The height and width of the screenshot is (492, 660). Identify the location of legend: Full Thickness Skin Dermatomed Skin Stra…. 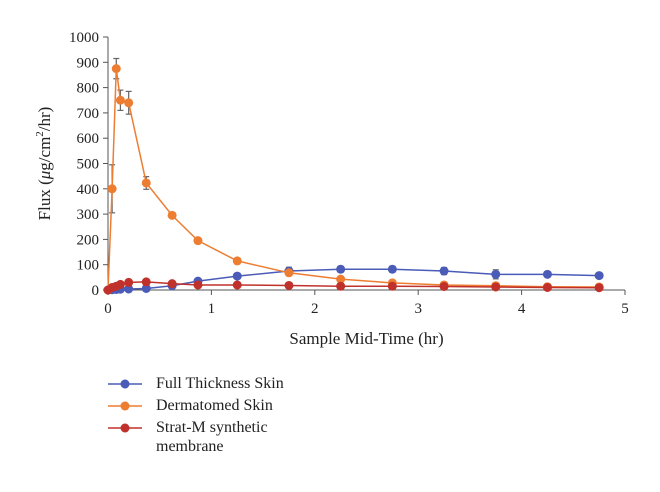
(258, 417).